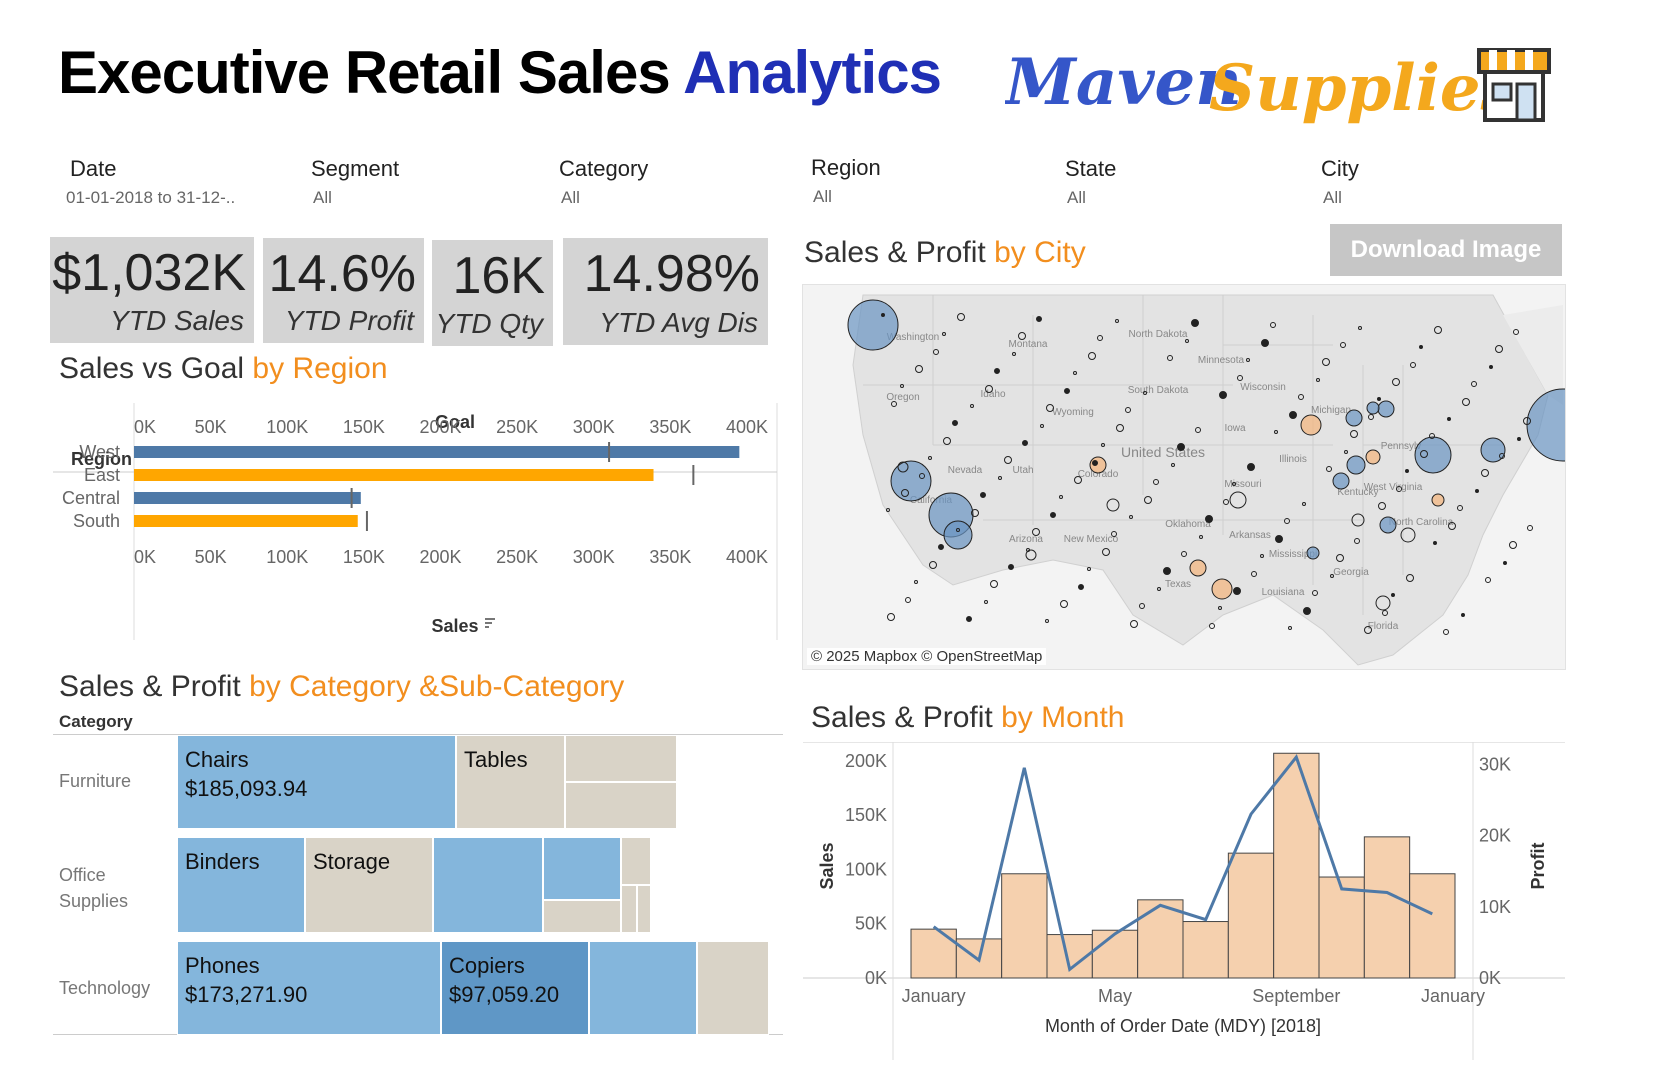  What do you see at coordinates (151, 197) in the screenshot?
I see `filter-value: 01-01-2018 to 31-12-..` at bounding box center [151, 197].